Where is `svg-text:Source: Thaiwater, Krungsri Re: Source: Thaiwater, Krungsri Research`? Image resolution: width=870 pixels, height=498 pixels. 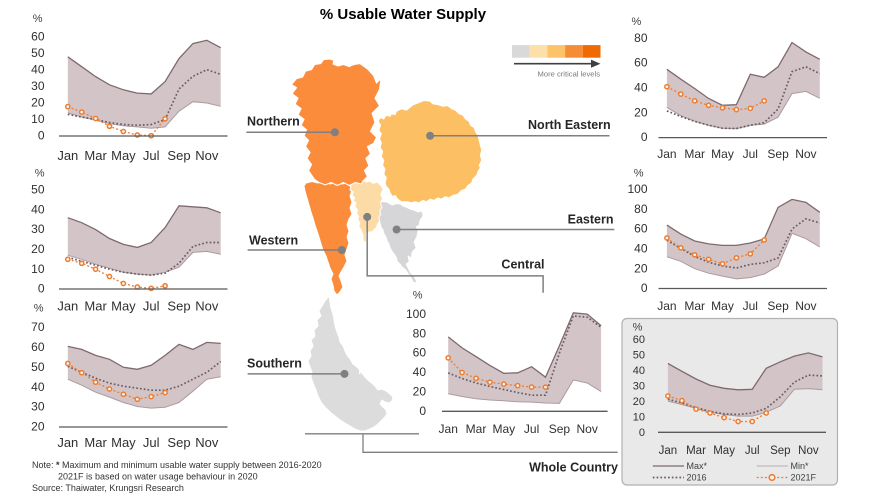 svg-text:Source: Thaiwater, Krungsri Re: Source: Thaiwater, Krungsri Research is located at coordinates (108, 488).